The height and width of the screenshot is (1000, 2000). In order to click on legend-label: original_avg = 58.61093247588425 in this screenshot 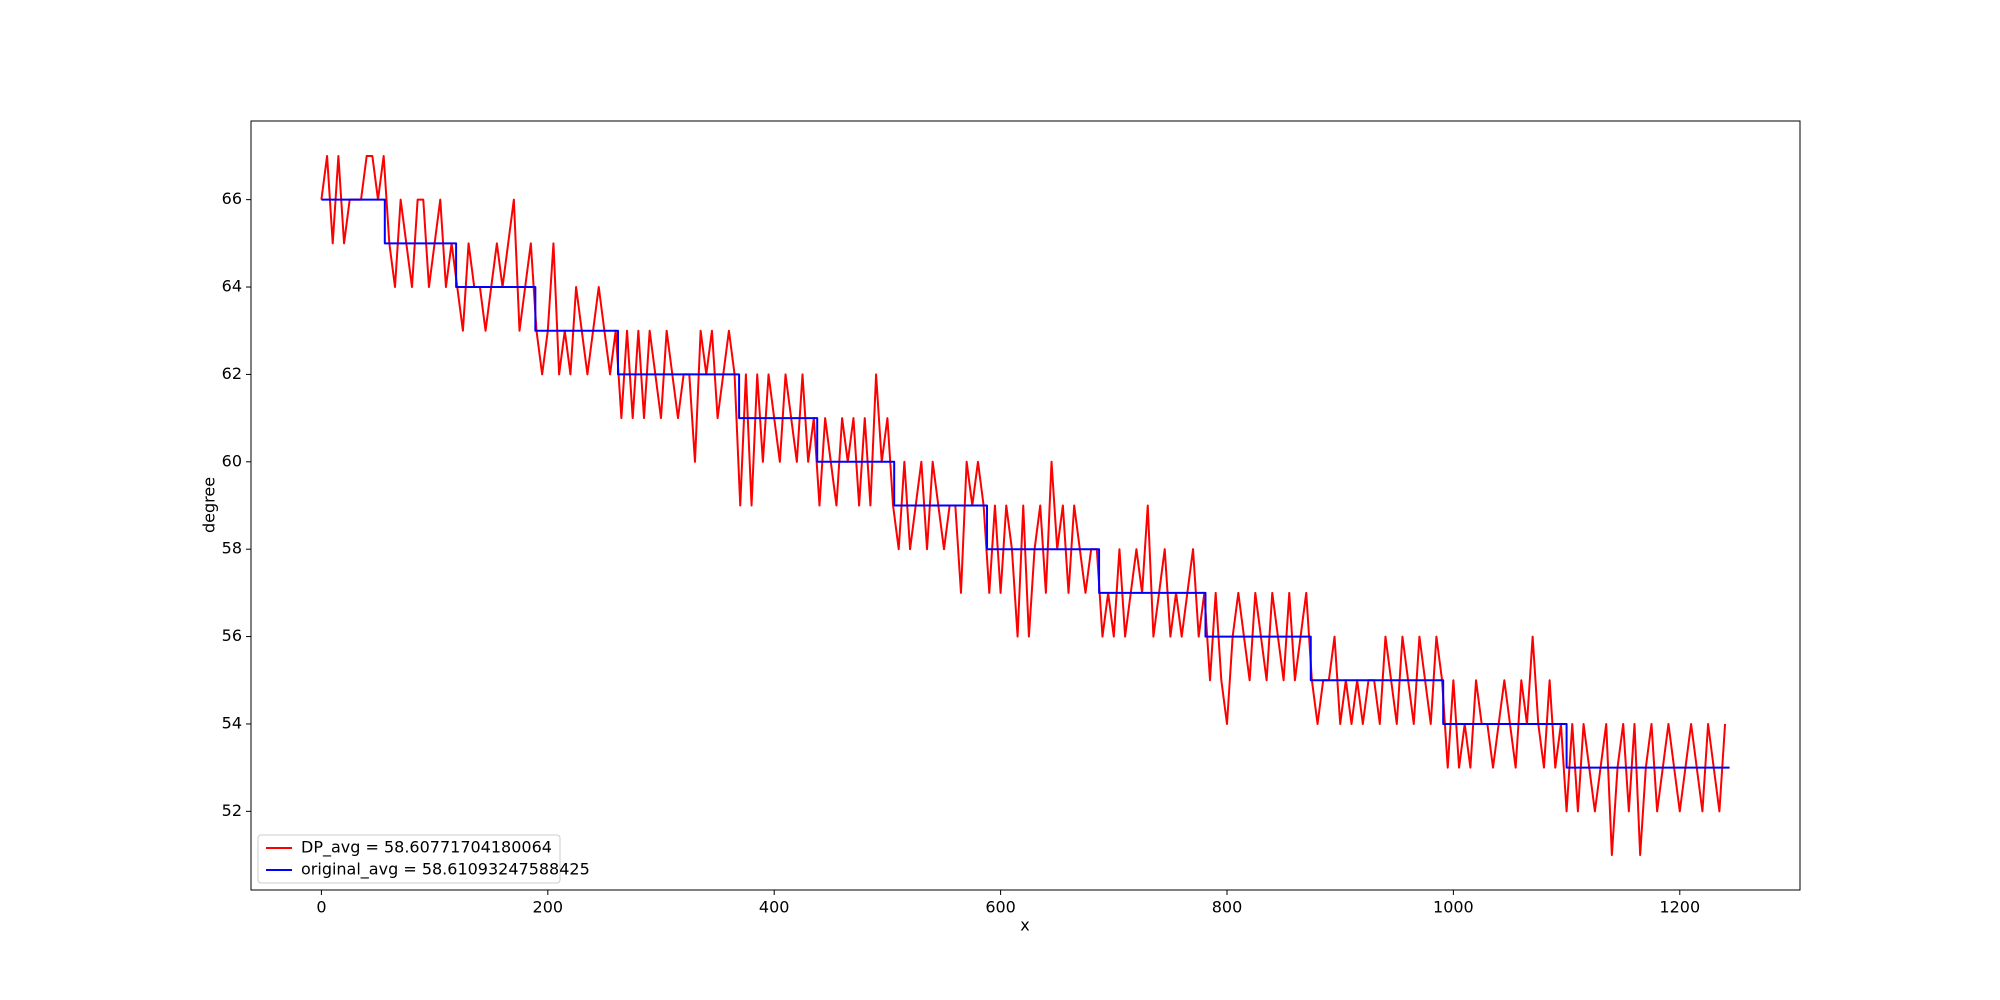, I will do `click(445, 870)`.